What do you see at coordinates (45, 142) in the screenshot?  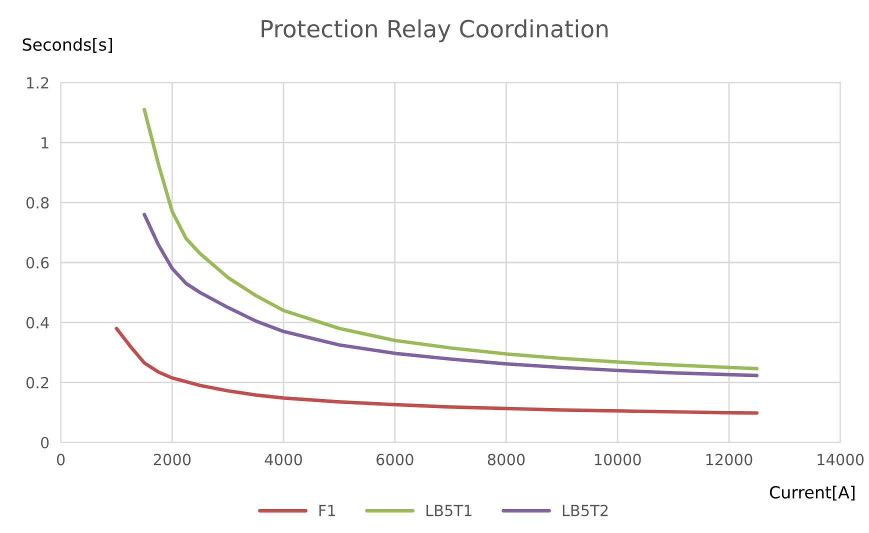 I see `y-tick-label: 1` at bounding box center [45, 142].